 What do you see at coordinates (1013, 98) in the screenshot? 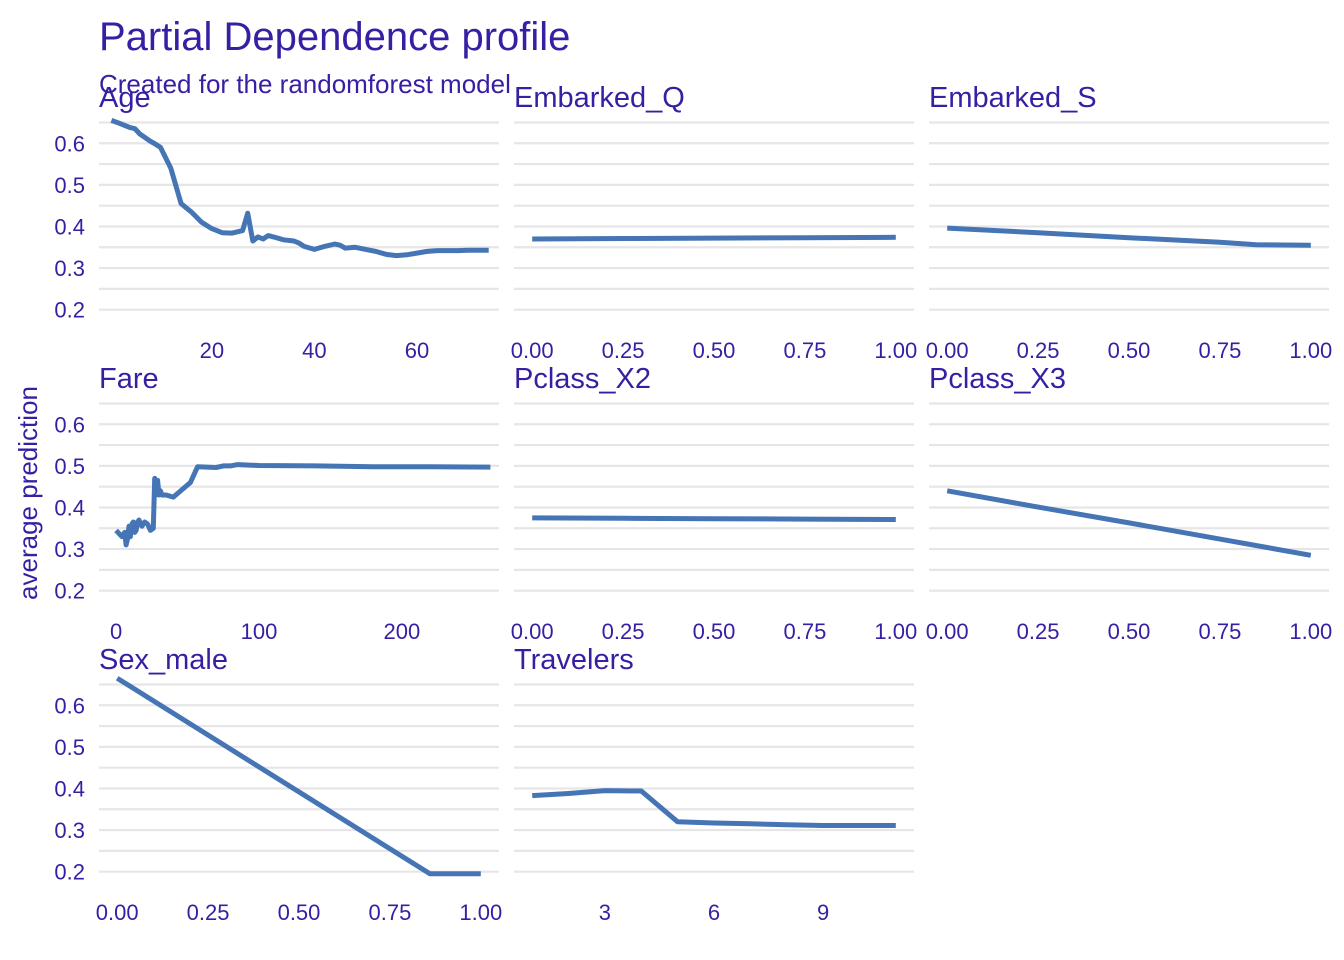
I see `panel-title: Embarked_S` at bounding box center [1013, 98].